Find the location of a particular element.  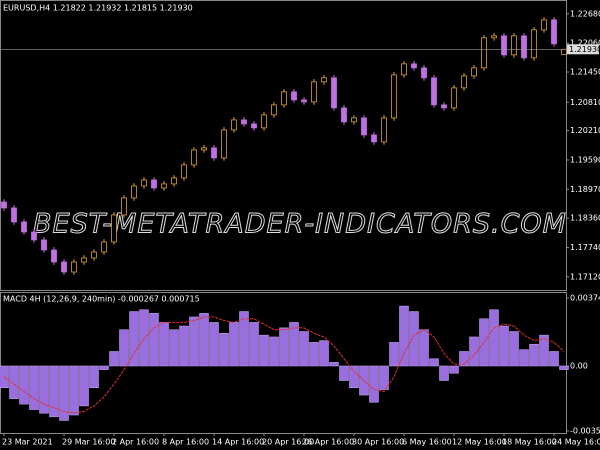

y-tick-label: 1.17120 is located at coordinates (585, 276).